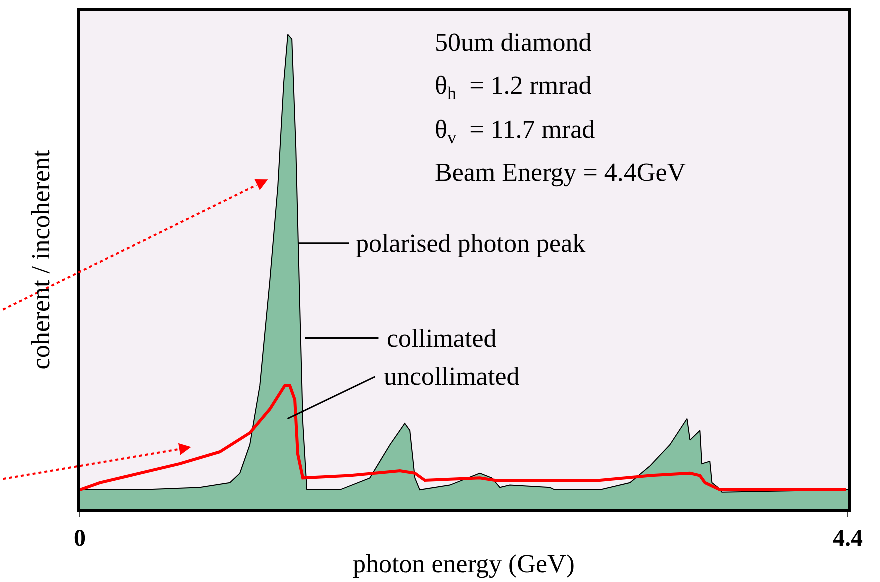 The height and width of the screenshot is (582, 880). I want to click on x-tick-label: 0, so click(80, 539).